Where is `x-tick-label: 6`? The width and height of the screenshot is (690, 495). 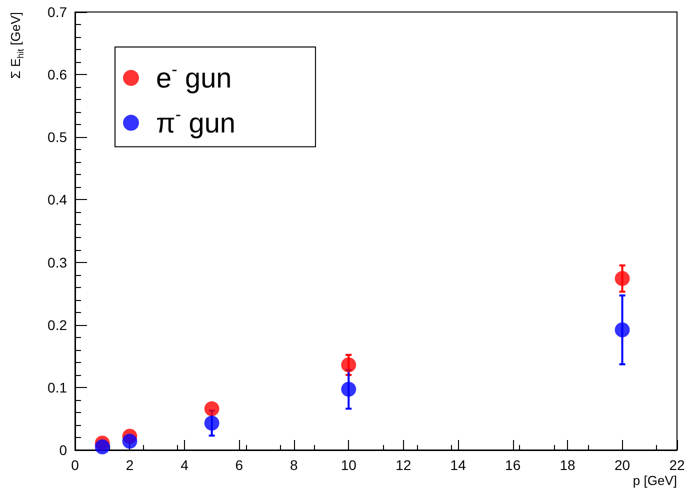 x-tick-label: 6 is located at coordinates (239, 465).